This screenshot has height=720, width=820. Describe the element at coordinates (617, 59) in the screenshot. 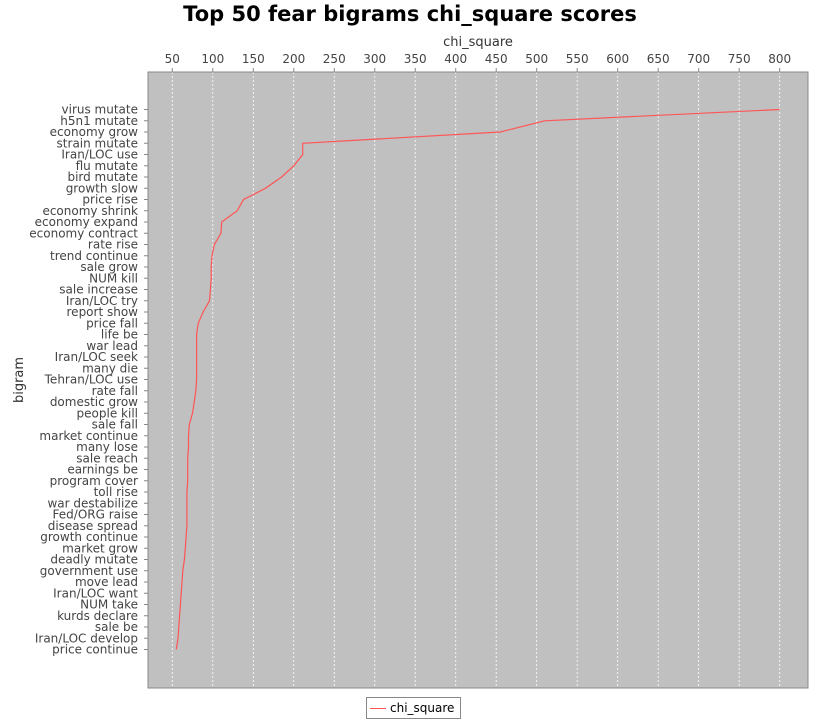

I see `x-tick-label: 600` at that location.